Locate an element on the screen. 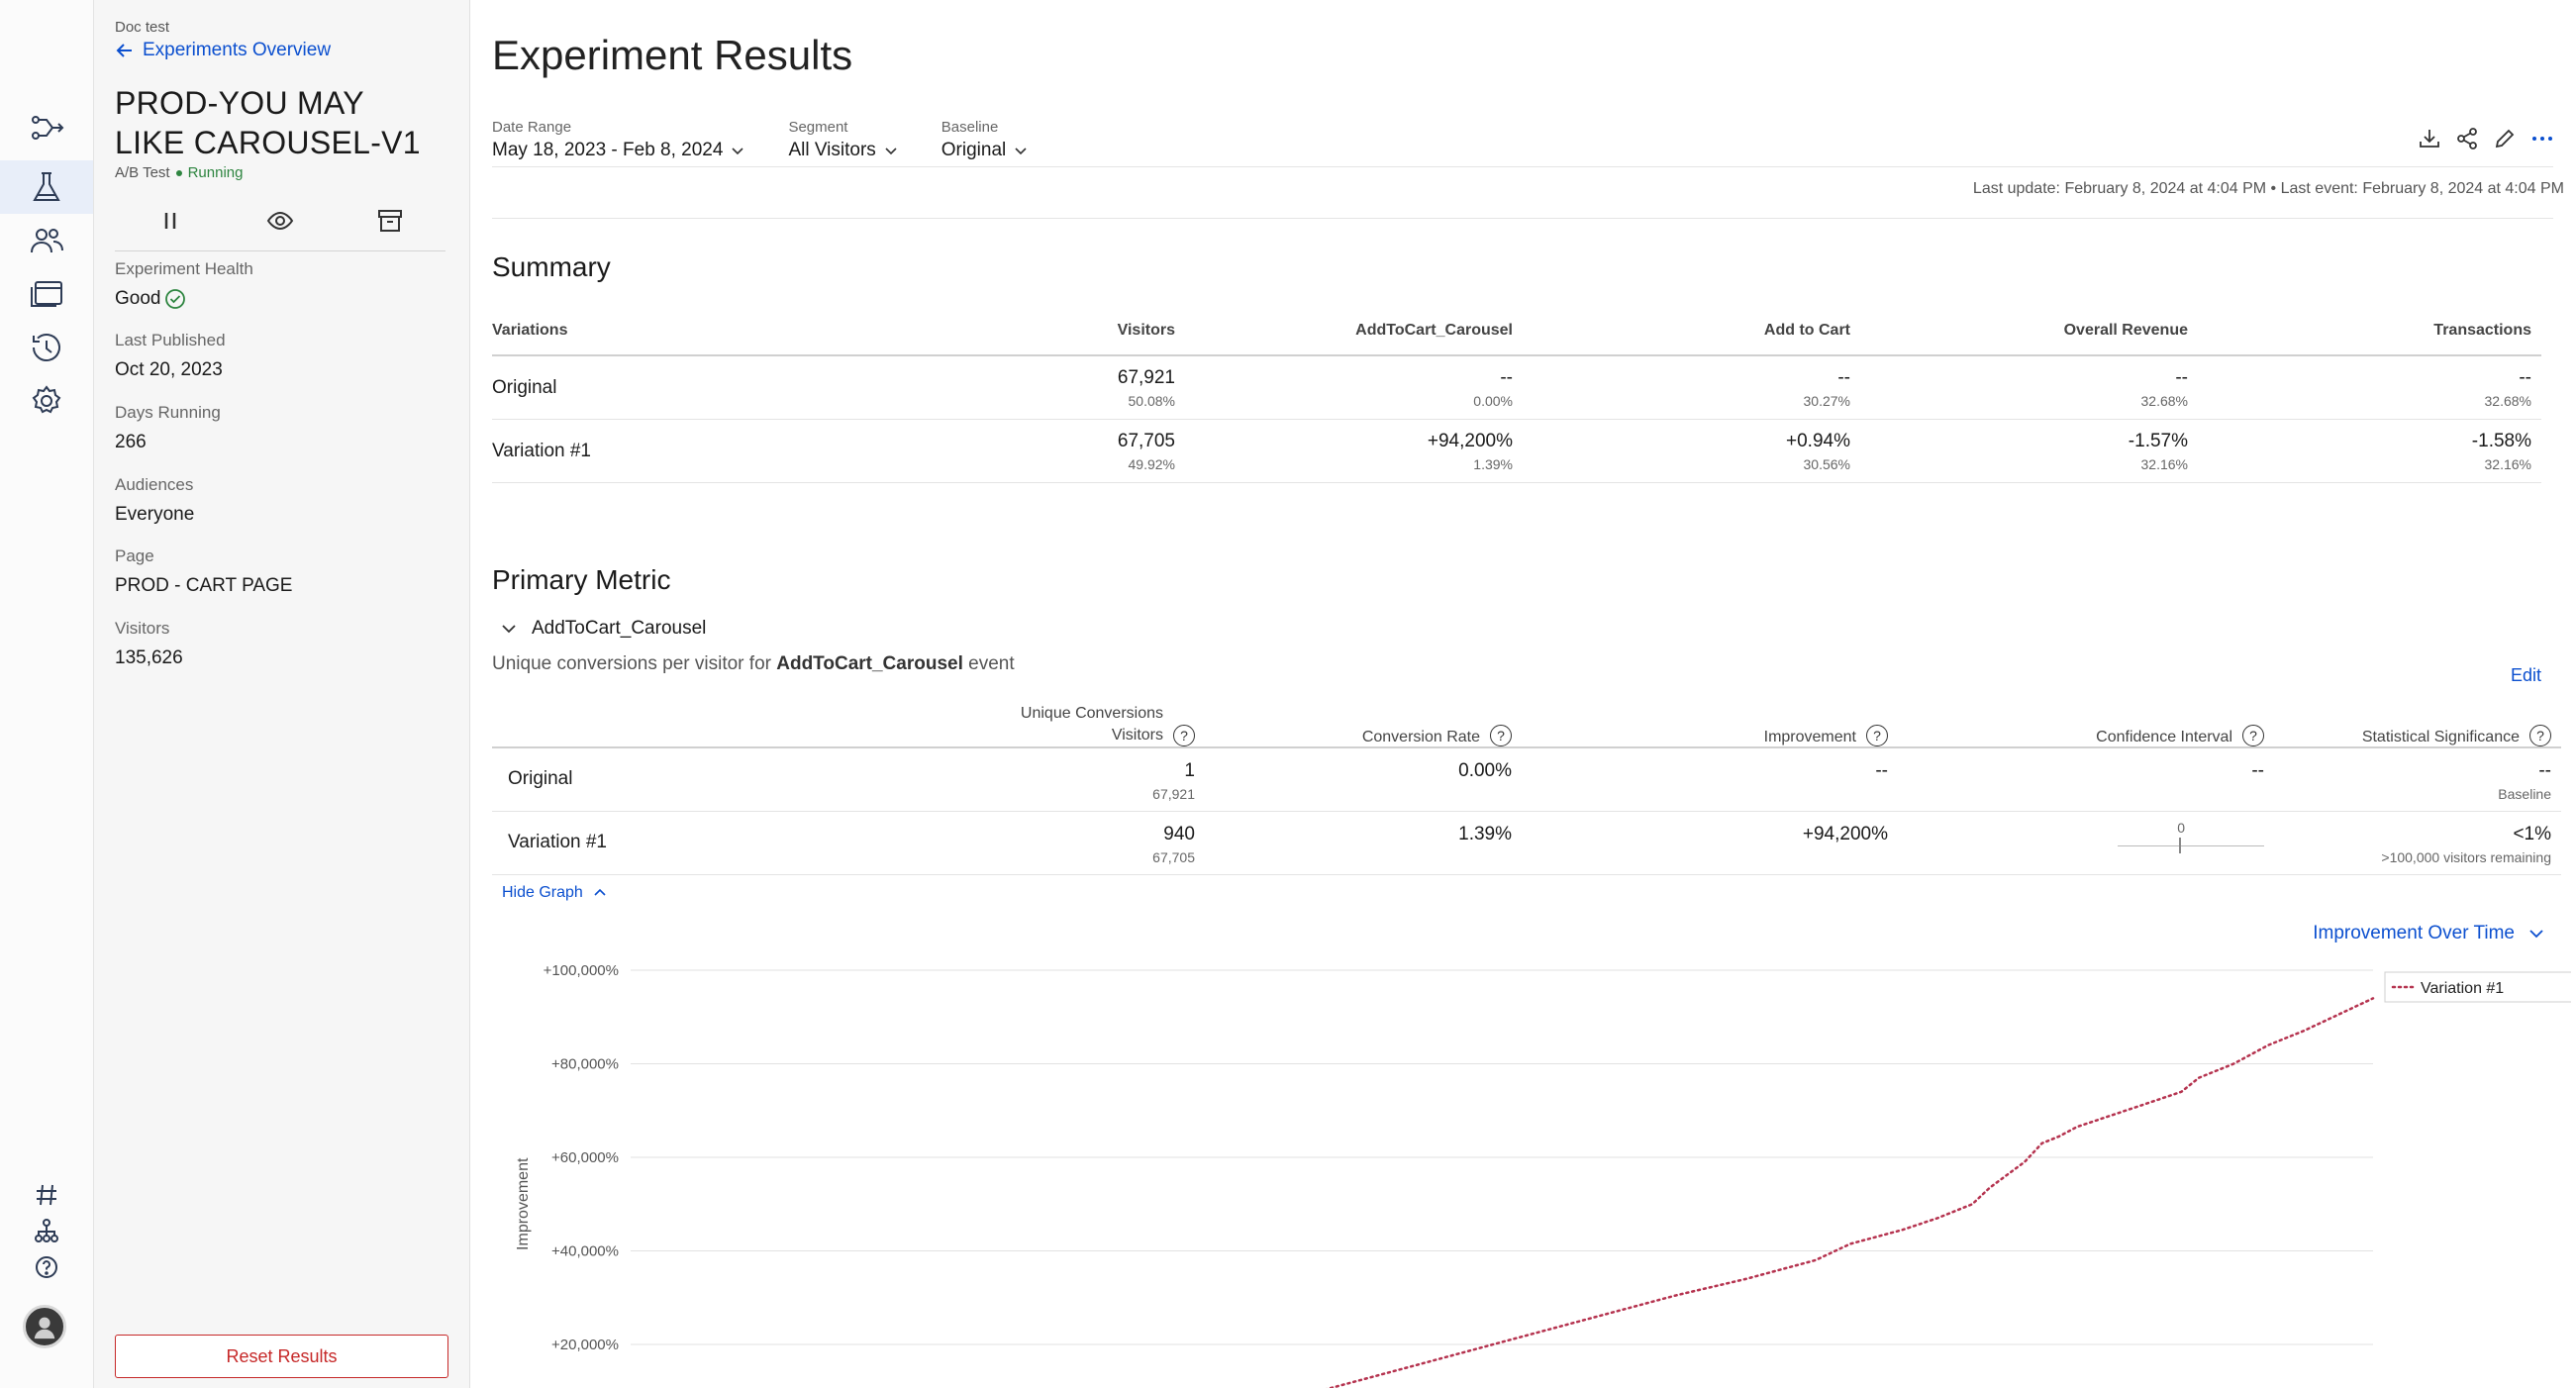  segment-value: All Visitors is located at coordinates (832, 150).